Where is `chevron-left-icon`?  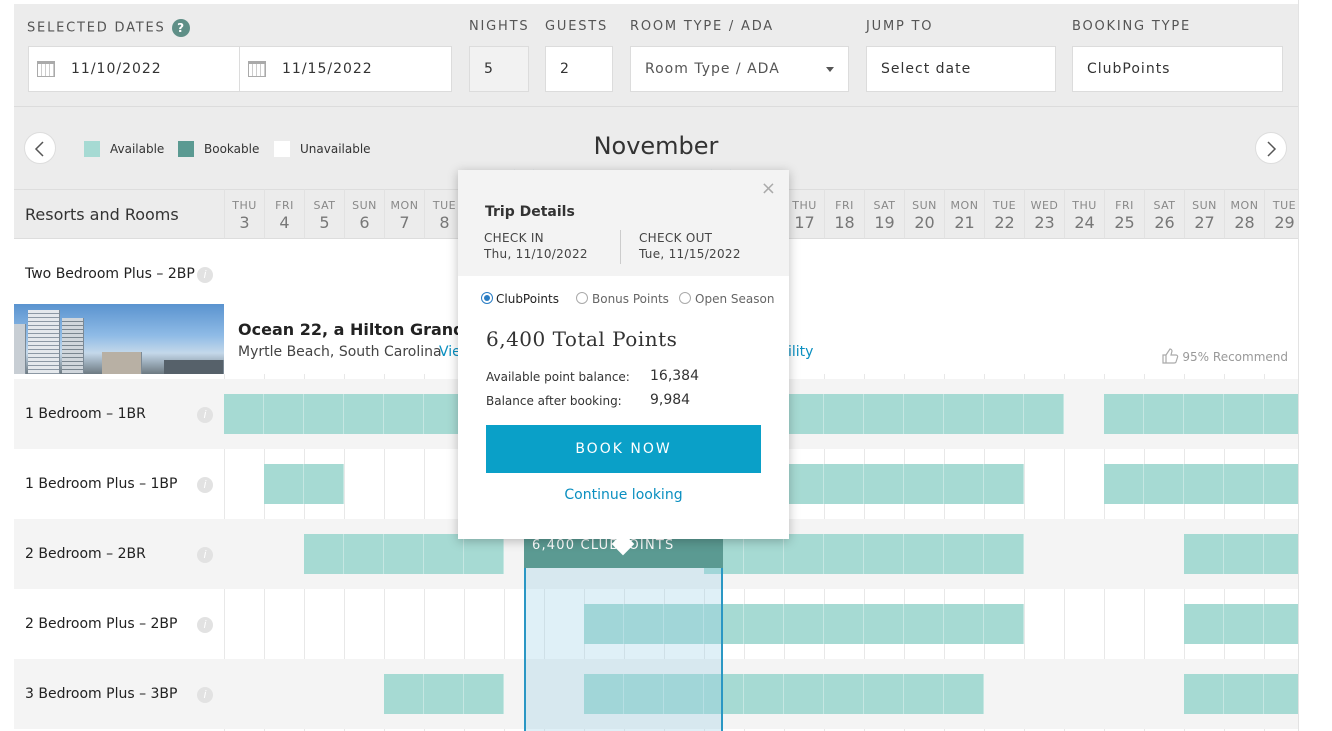
chevron-left-icon is located at coordinates (39, 149).